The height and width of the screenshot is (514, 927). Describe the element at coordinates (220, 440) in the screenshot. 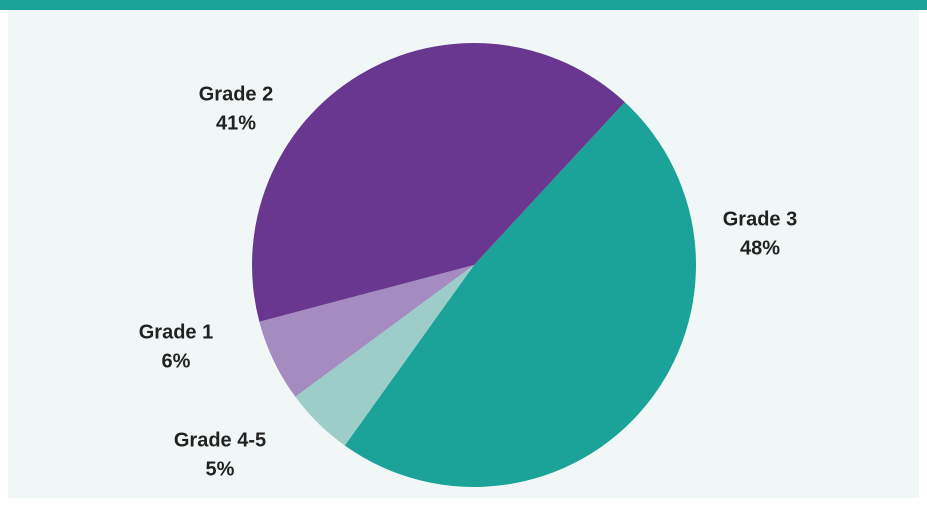

I see `slice-label: Grade 4-5` at that location.